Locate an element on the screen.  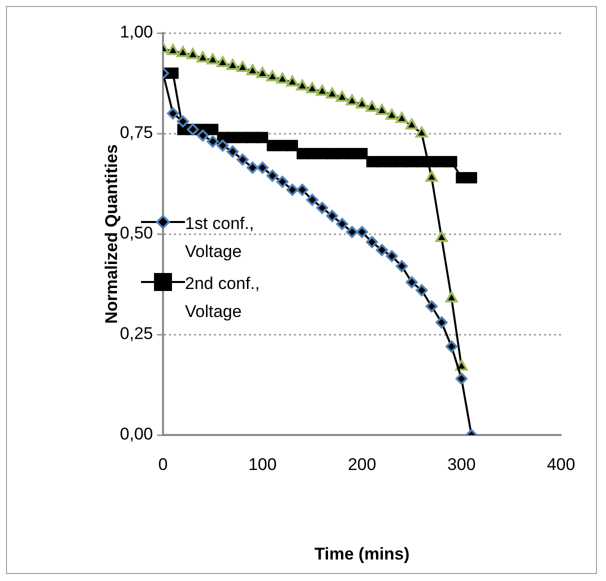
x-axis-title: Time (mins) is located at coordinates (362, 554).